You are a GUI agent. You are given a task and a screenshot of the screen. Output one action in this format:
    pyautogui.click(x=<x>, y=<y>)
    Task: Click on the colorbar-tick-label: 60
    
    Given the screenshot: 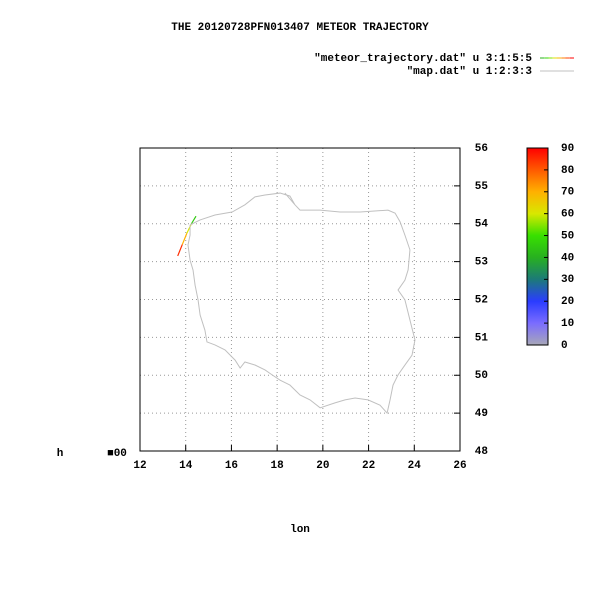 What is the action you would take?
    pyautogui.click(x=567, y=215)
    